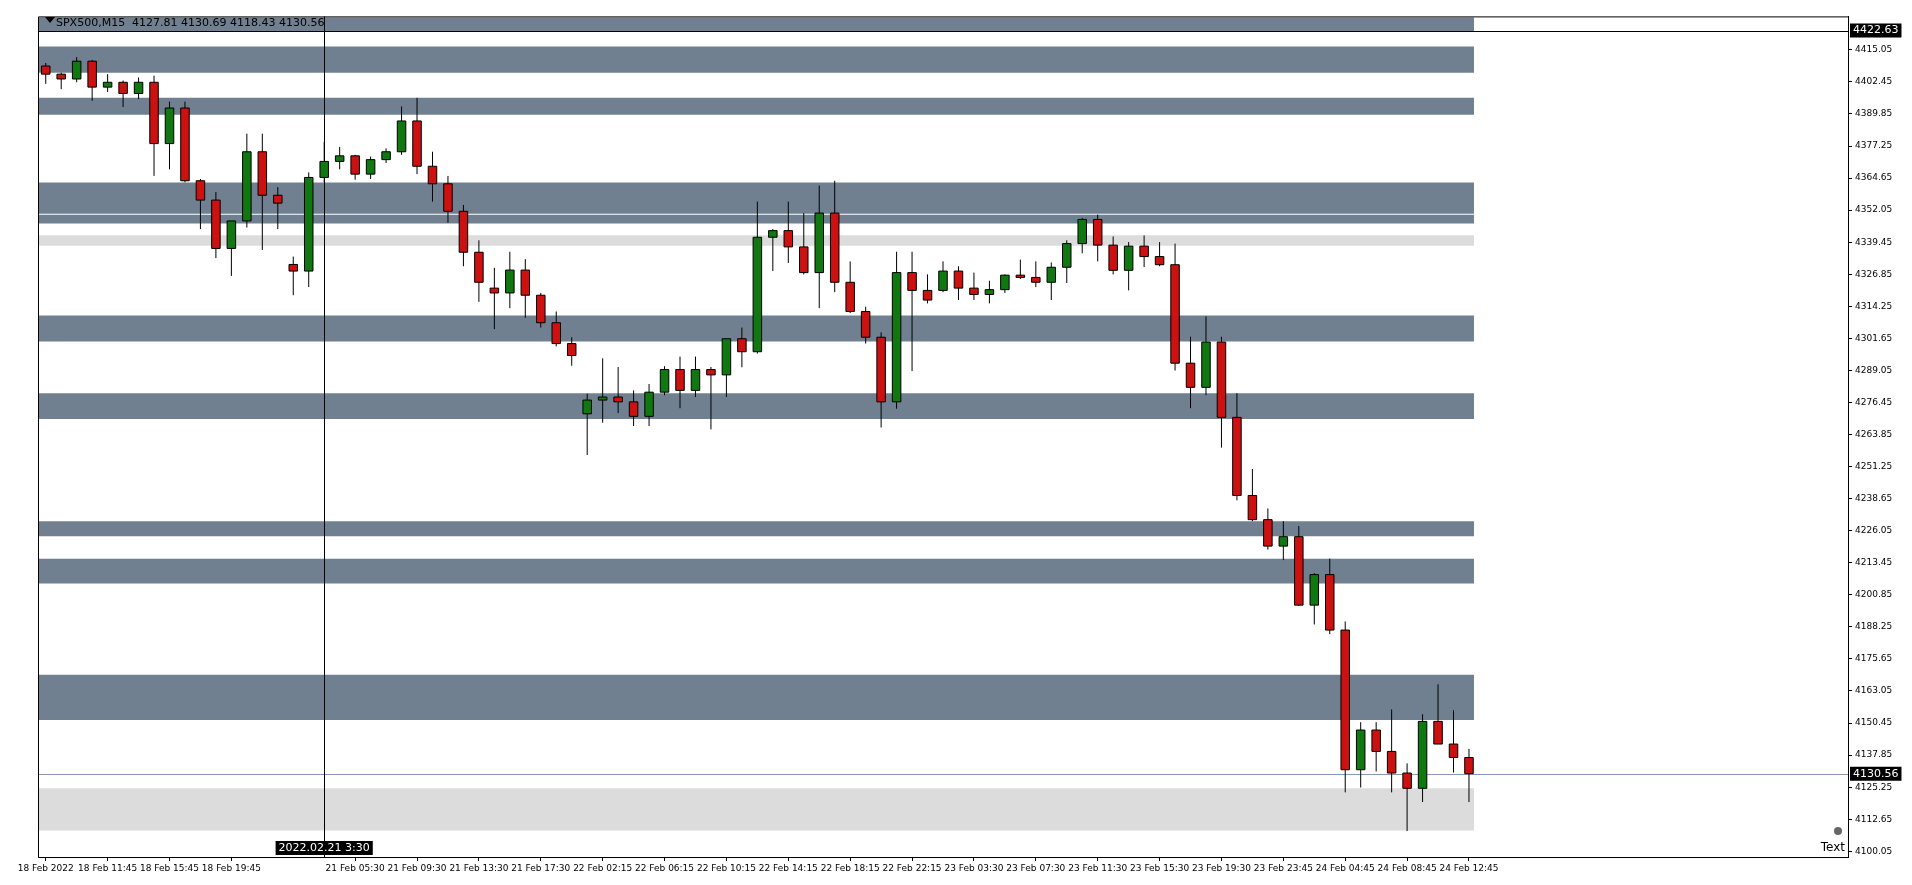 The height and width of the screenshot is (885, 1912). Describe the element at coordinates (190, 23) in the screenshot. I see `chart-title: SPX500,M15 4127.81 4130.69 4118.43 4130.56` at that location.